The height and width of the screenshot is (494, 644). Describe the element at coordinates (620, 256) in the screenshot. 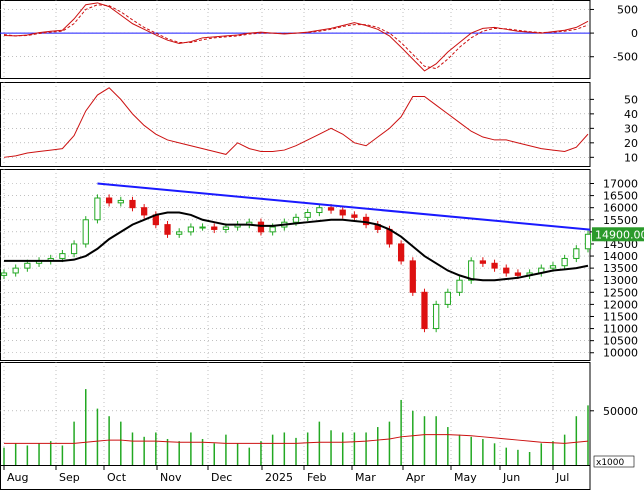

I see `y-tick-label: 14000` at that location.